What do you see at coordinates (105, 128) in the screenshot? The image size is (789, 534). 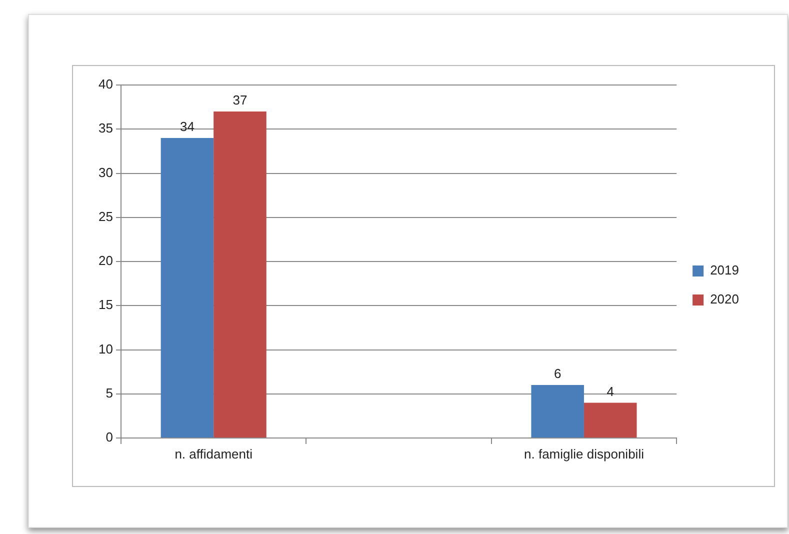 I see `y-tick-label: 35` at bounding box center [105, 128].